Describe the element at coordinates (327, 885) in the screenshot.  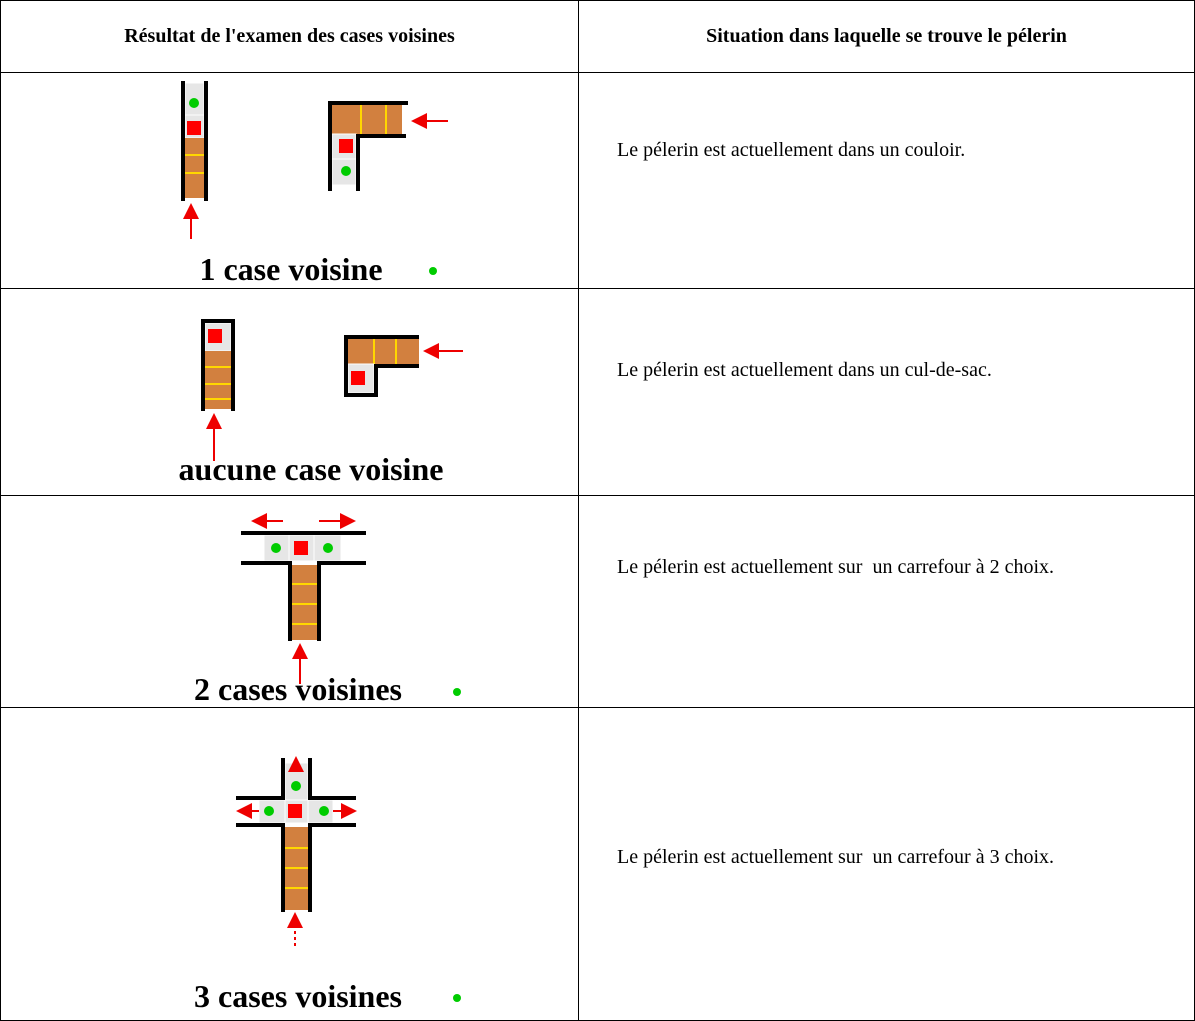
I see `diagram: 3 cases voisines` at that location.